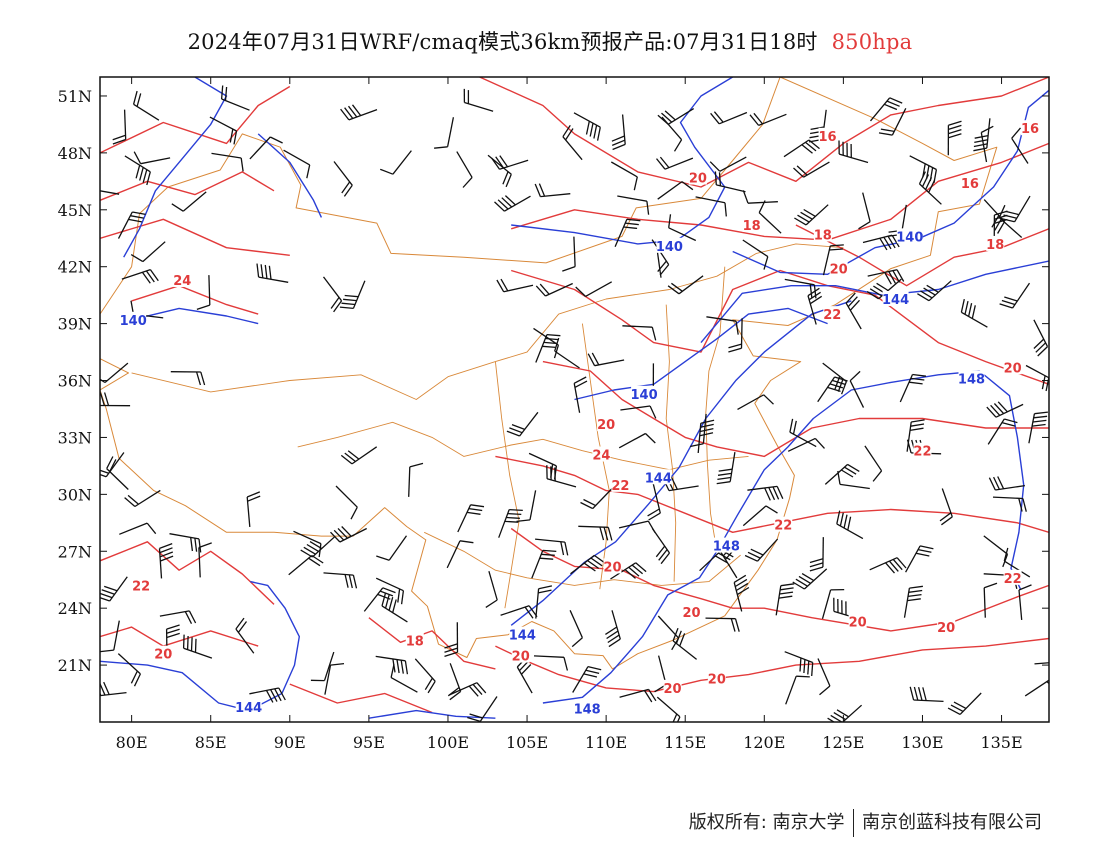 This screenshot has height=850, width=1100. Describe the element at coordinates (644, 395) in the screenshot. I see `height-label: 140` at that location.